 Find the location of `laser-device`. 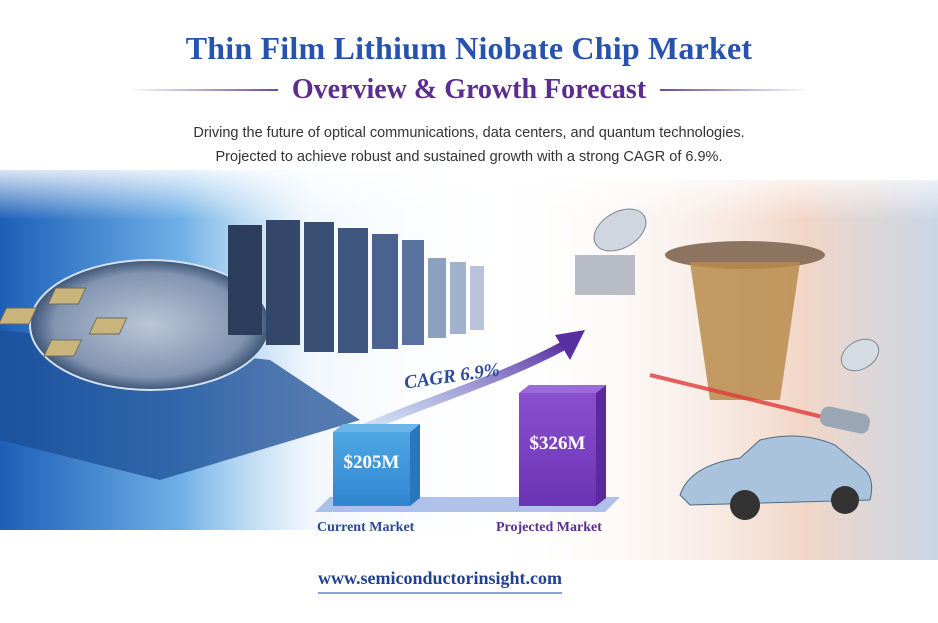

laser-device is located at coordinates (845, 420).